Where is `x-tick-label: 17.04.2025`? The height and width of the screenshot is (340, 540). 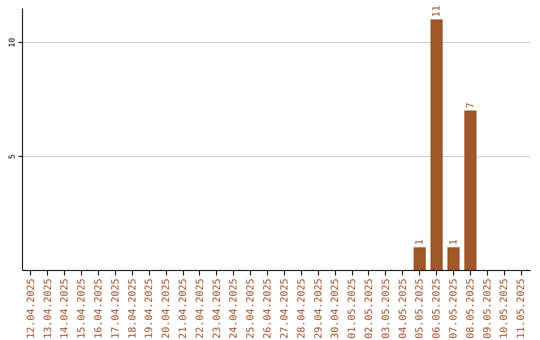 x-tick-label: 17.04.2025 is located at coordinates (116, 308).